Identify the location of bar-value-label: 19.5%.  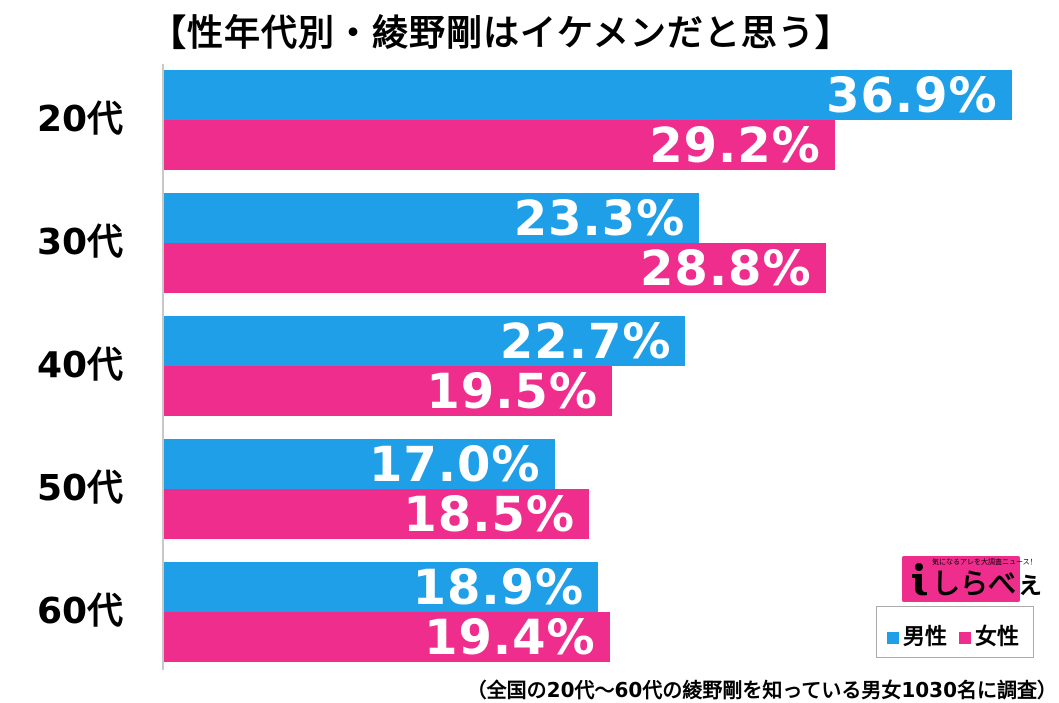
(512, 392).